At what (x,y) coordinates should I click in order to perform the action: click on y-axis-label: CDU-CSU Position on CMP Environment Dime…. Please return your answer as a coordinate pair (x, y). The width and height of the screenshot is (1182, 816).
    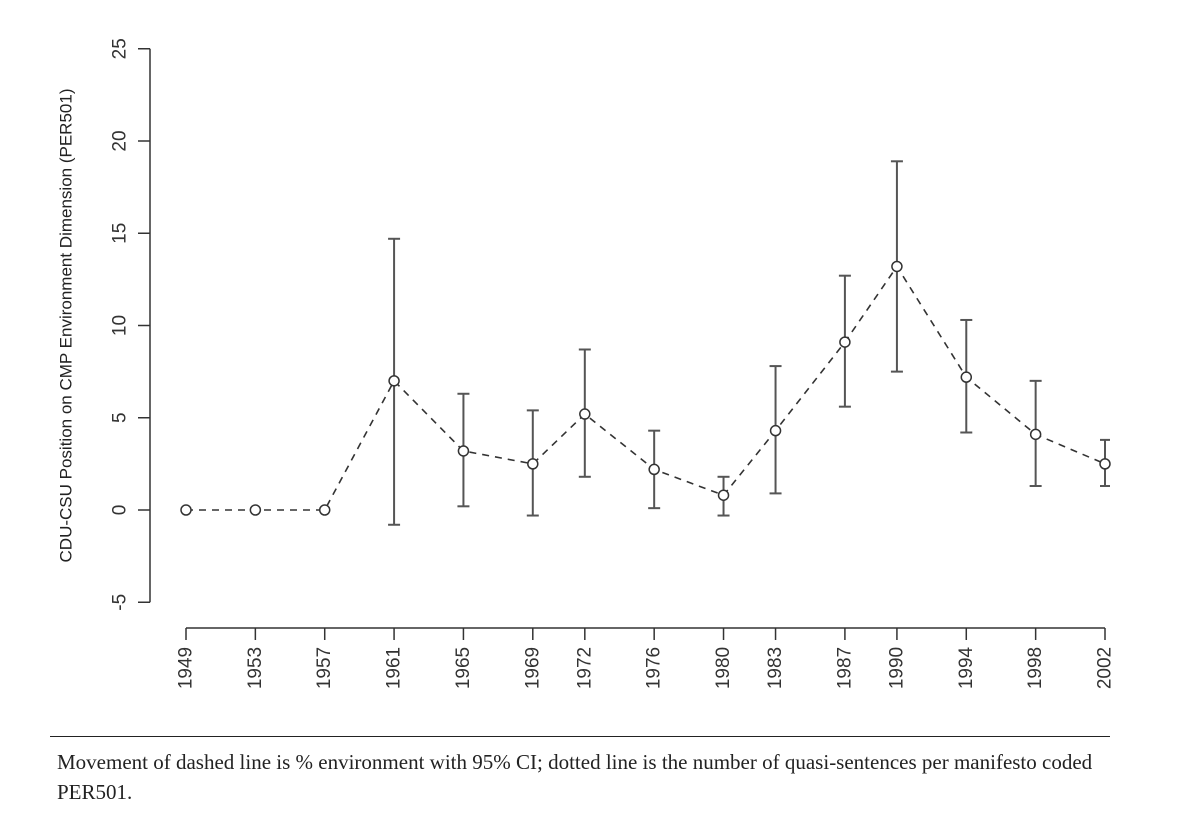
    Looking at the image, I should click on (66, 326).